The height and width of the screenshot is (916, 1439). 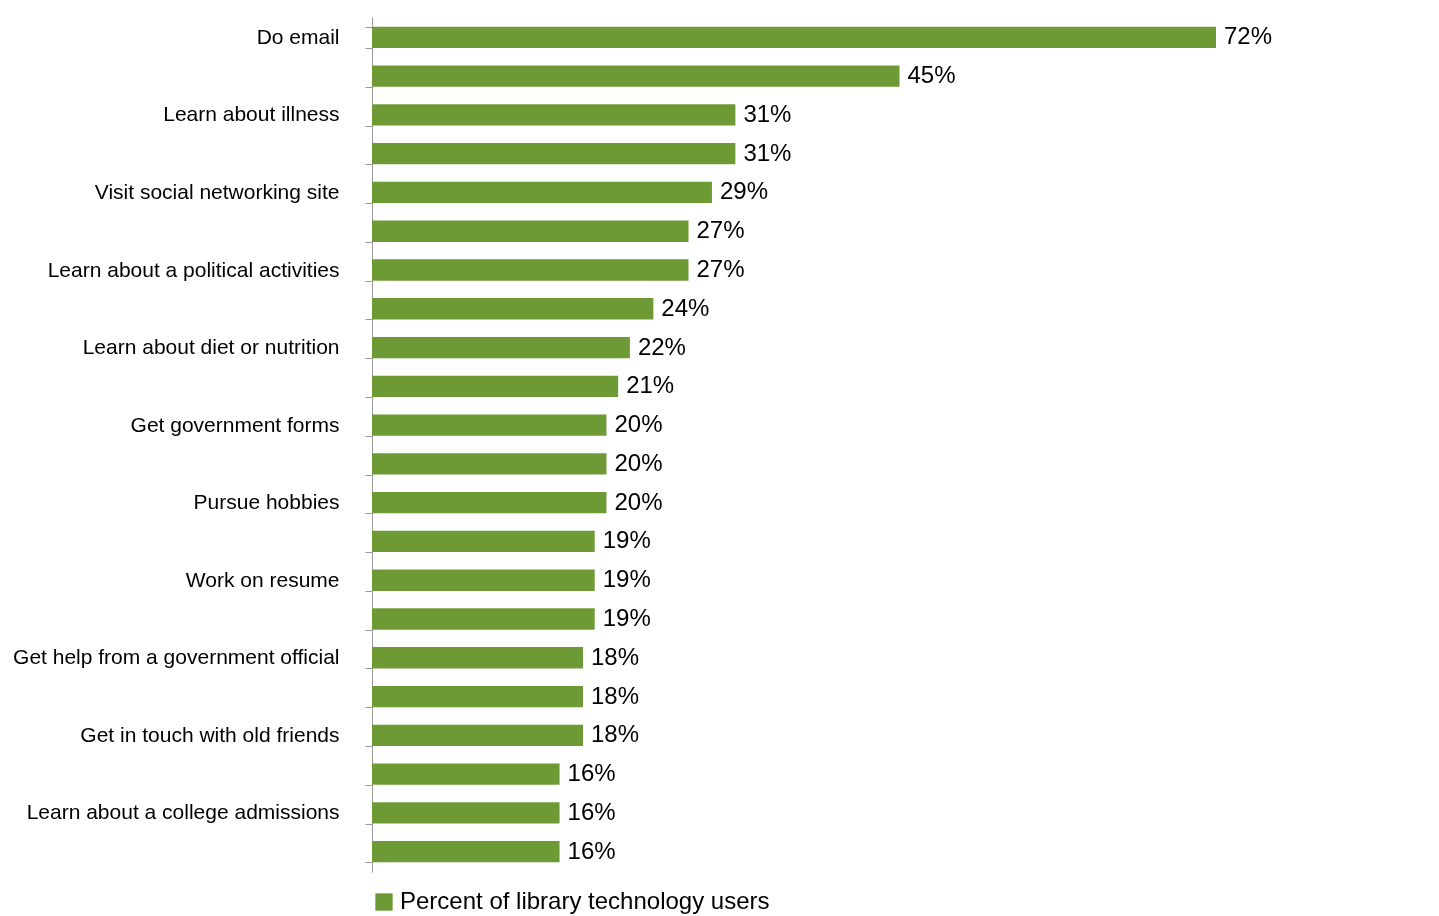 I want to click on y-tick-label: Learn about diet or nutrition, so click(x=211, y=347).